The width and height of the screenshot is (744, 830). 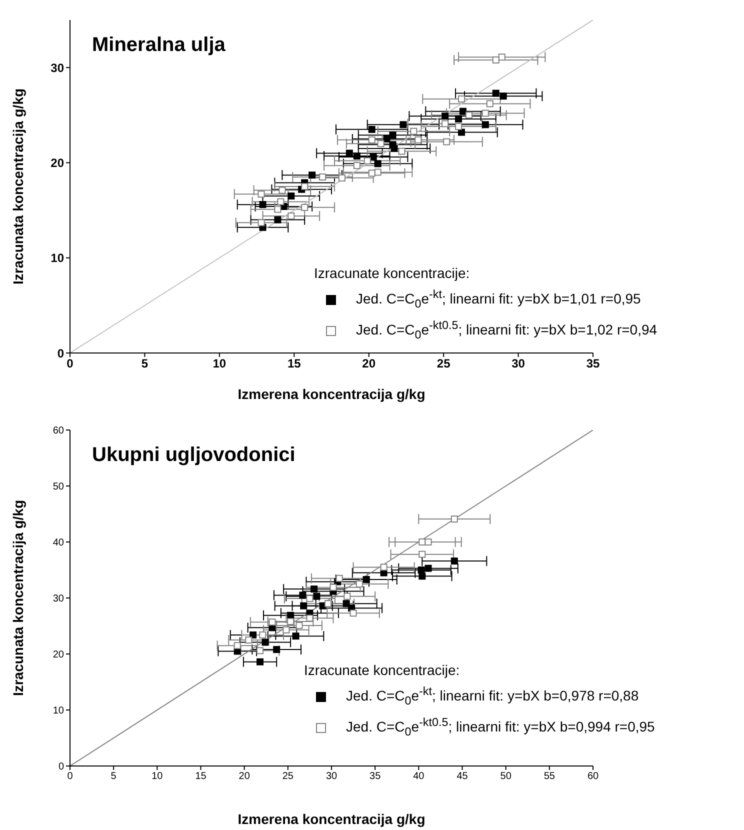 I want to click on x-tick-label: 35, so click(x=593, y=363).